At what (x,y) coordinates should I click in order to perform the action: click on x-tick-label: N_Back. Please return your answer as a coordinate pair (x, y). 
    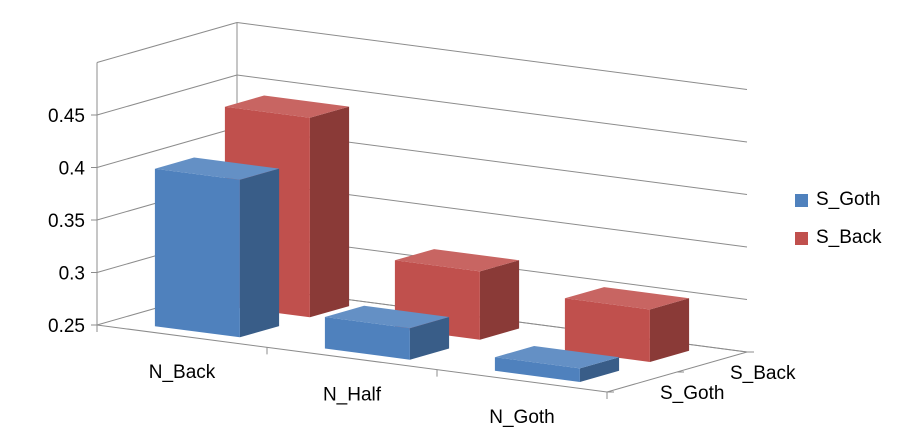
    Looking at the image, I should click on (182, 372).